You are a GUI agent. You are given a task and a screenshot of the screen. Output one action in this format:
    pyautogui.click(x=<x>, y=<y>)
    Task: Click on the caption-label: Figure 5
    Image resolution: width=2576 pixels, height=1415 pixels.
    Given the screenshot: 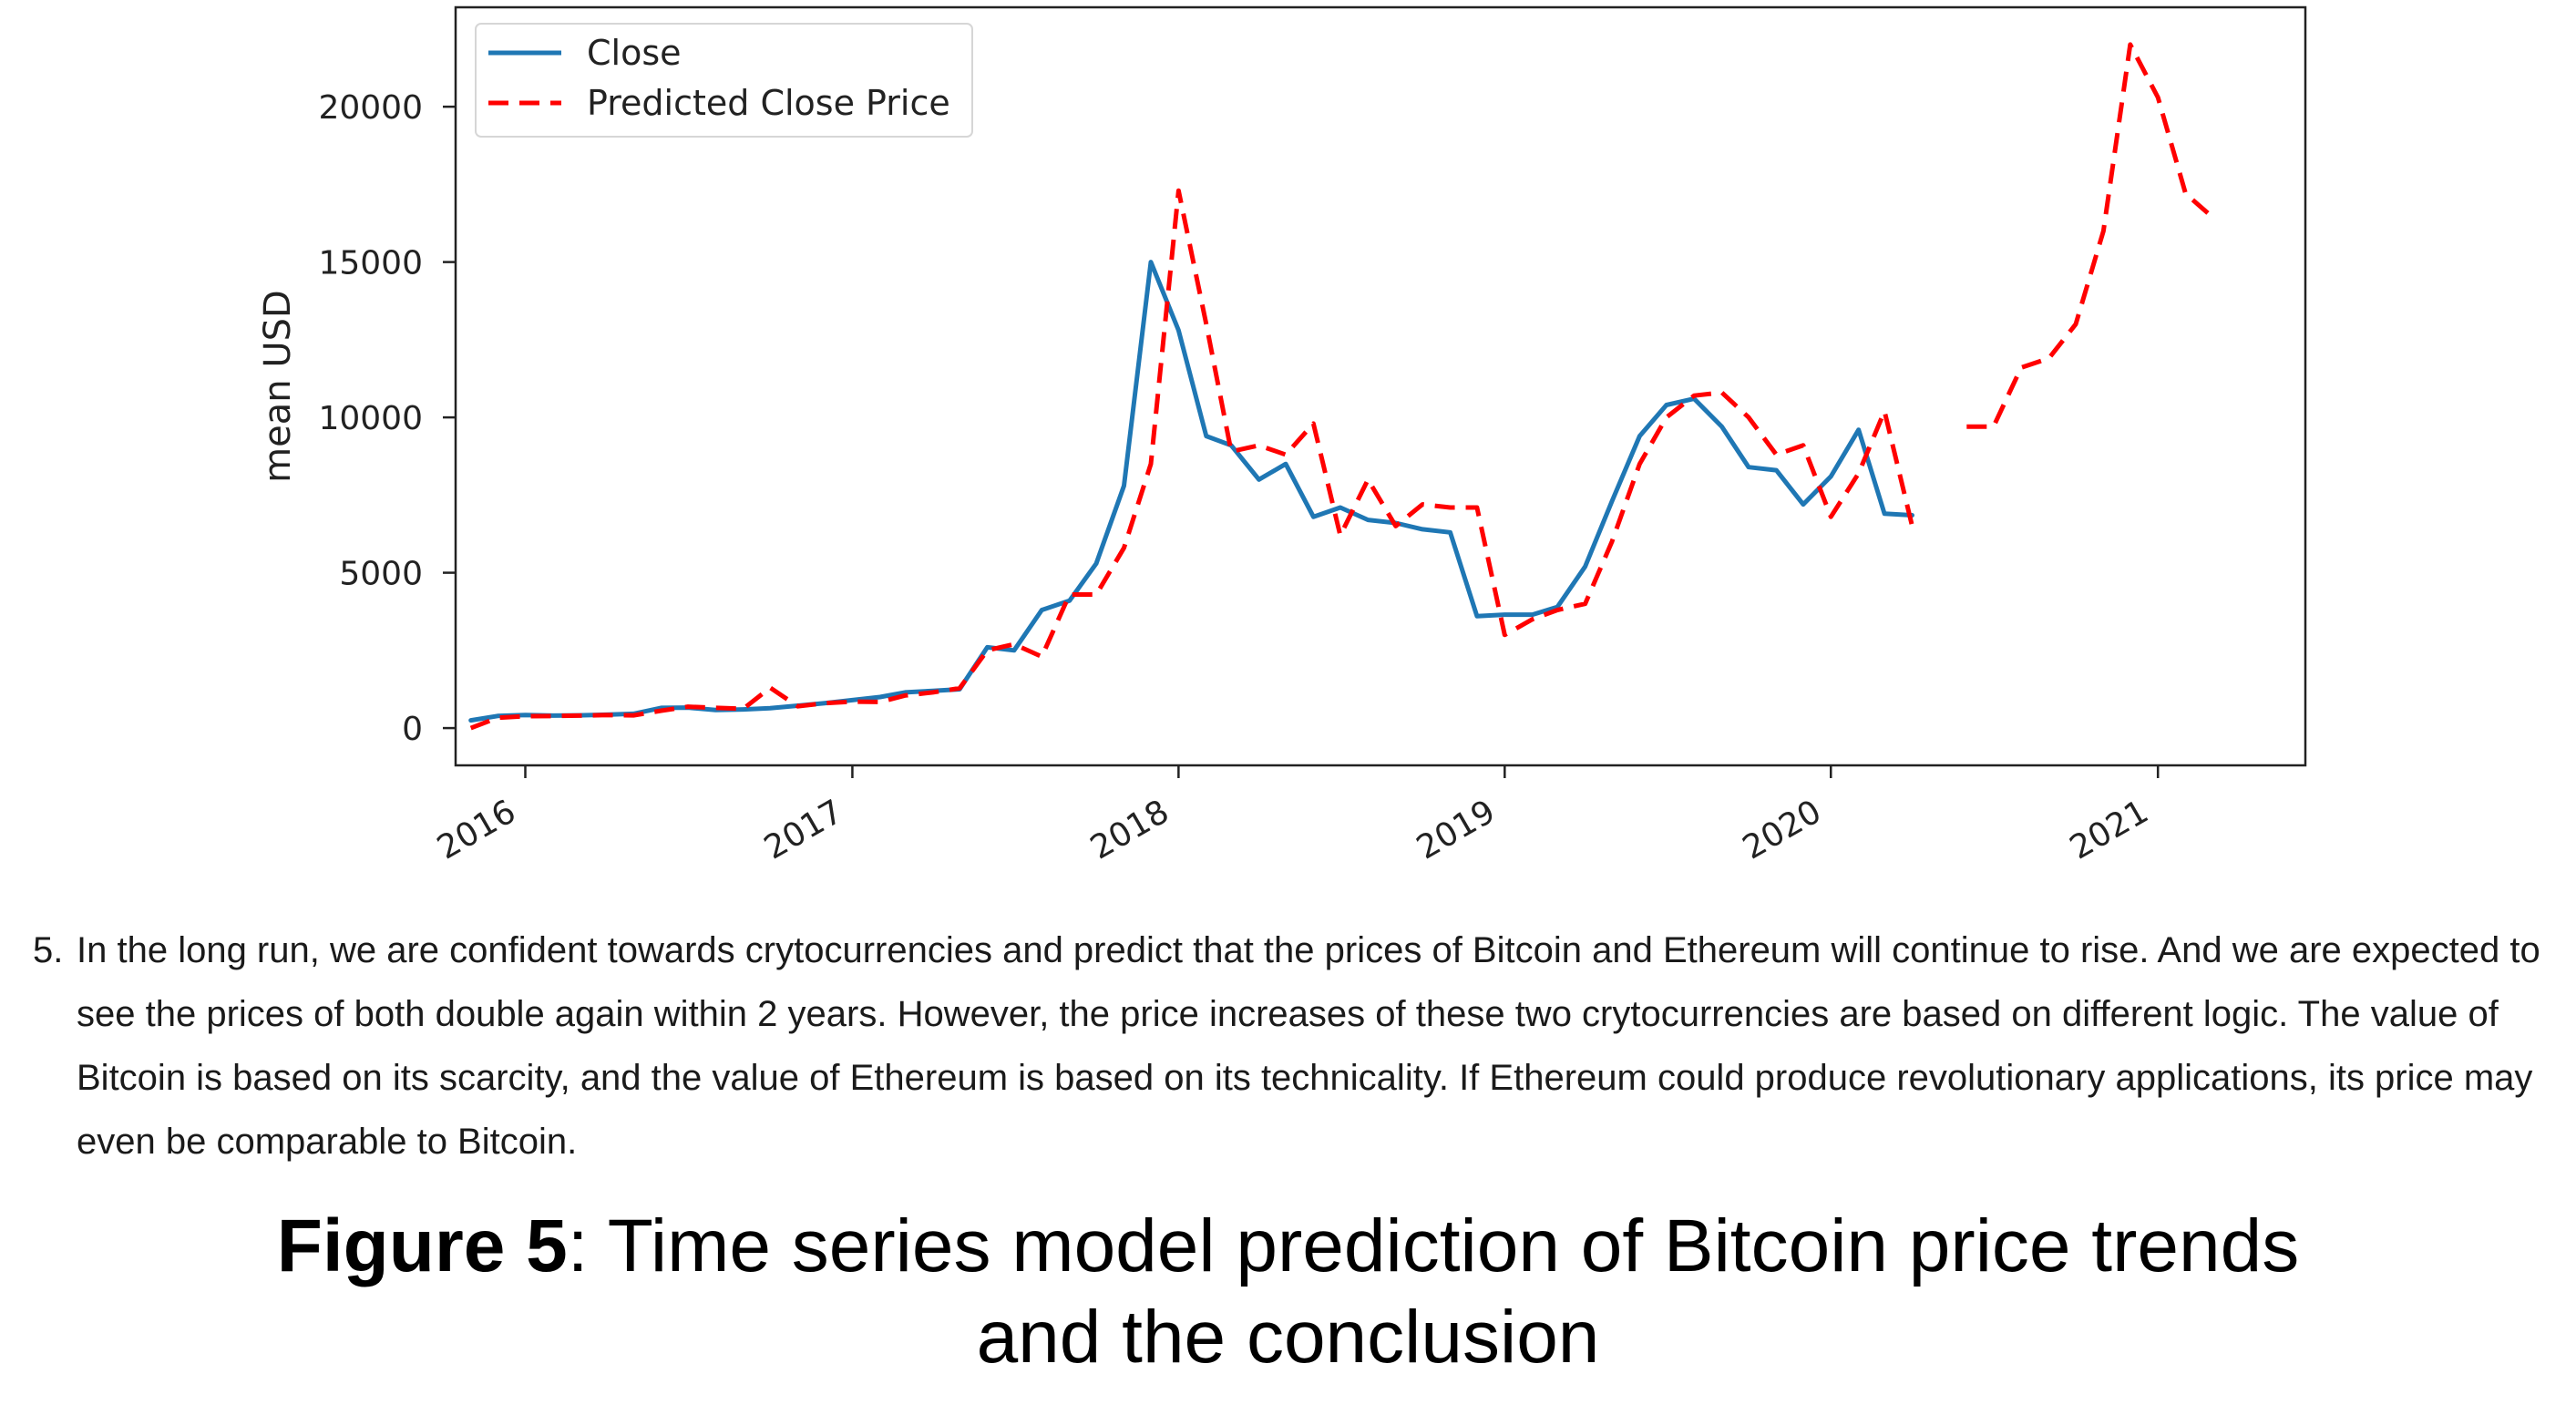 What is the action you would take?
    pyautogui.click(x=422, y=1246)
    